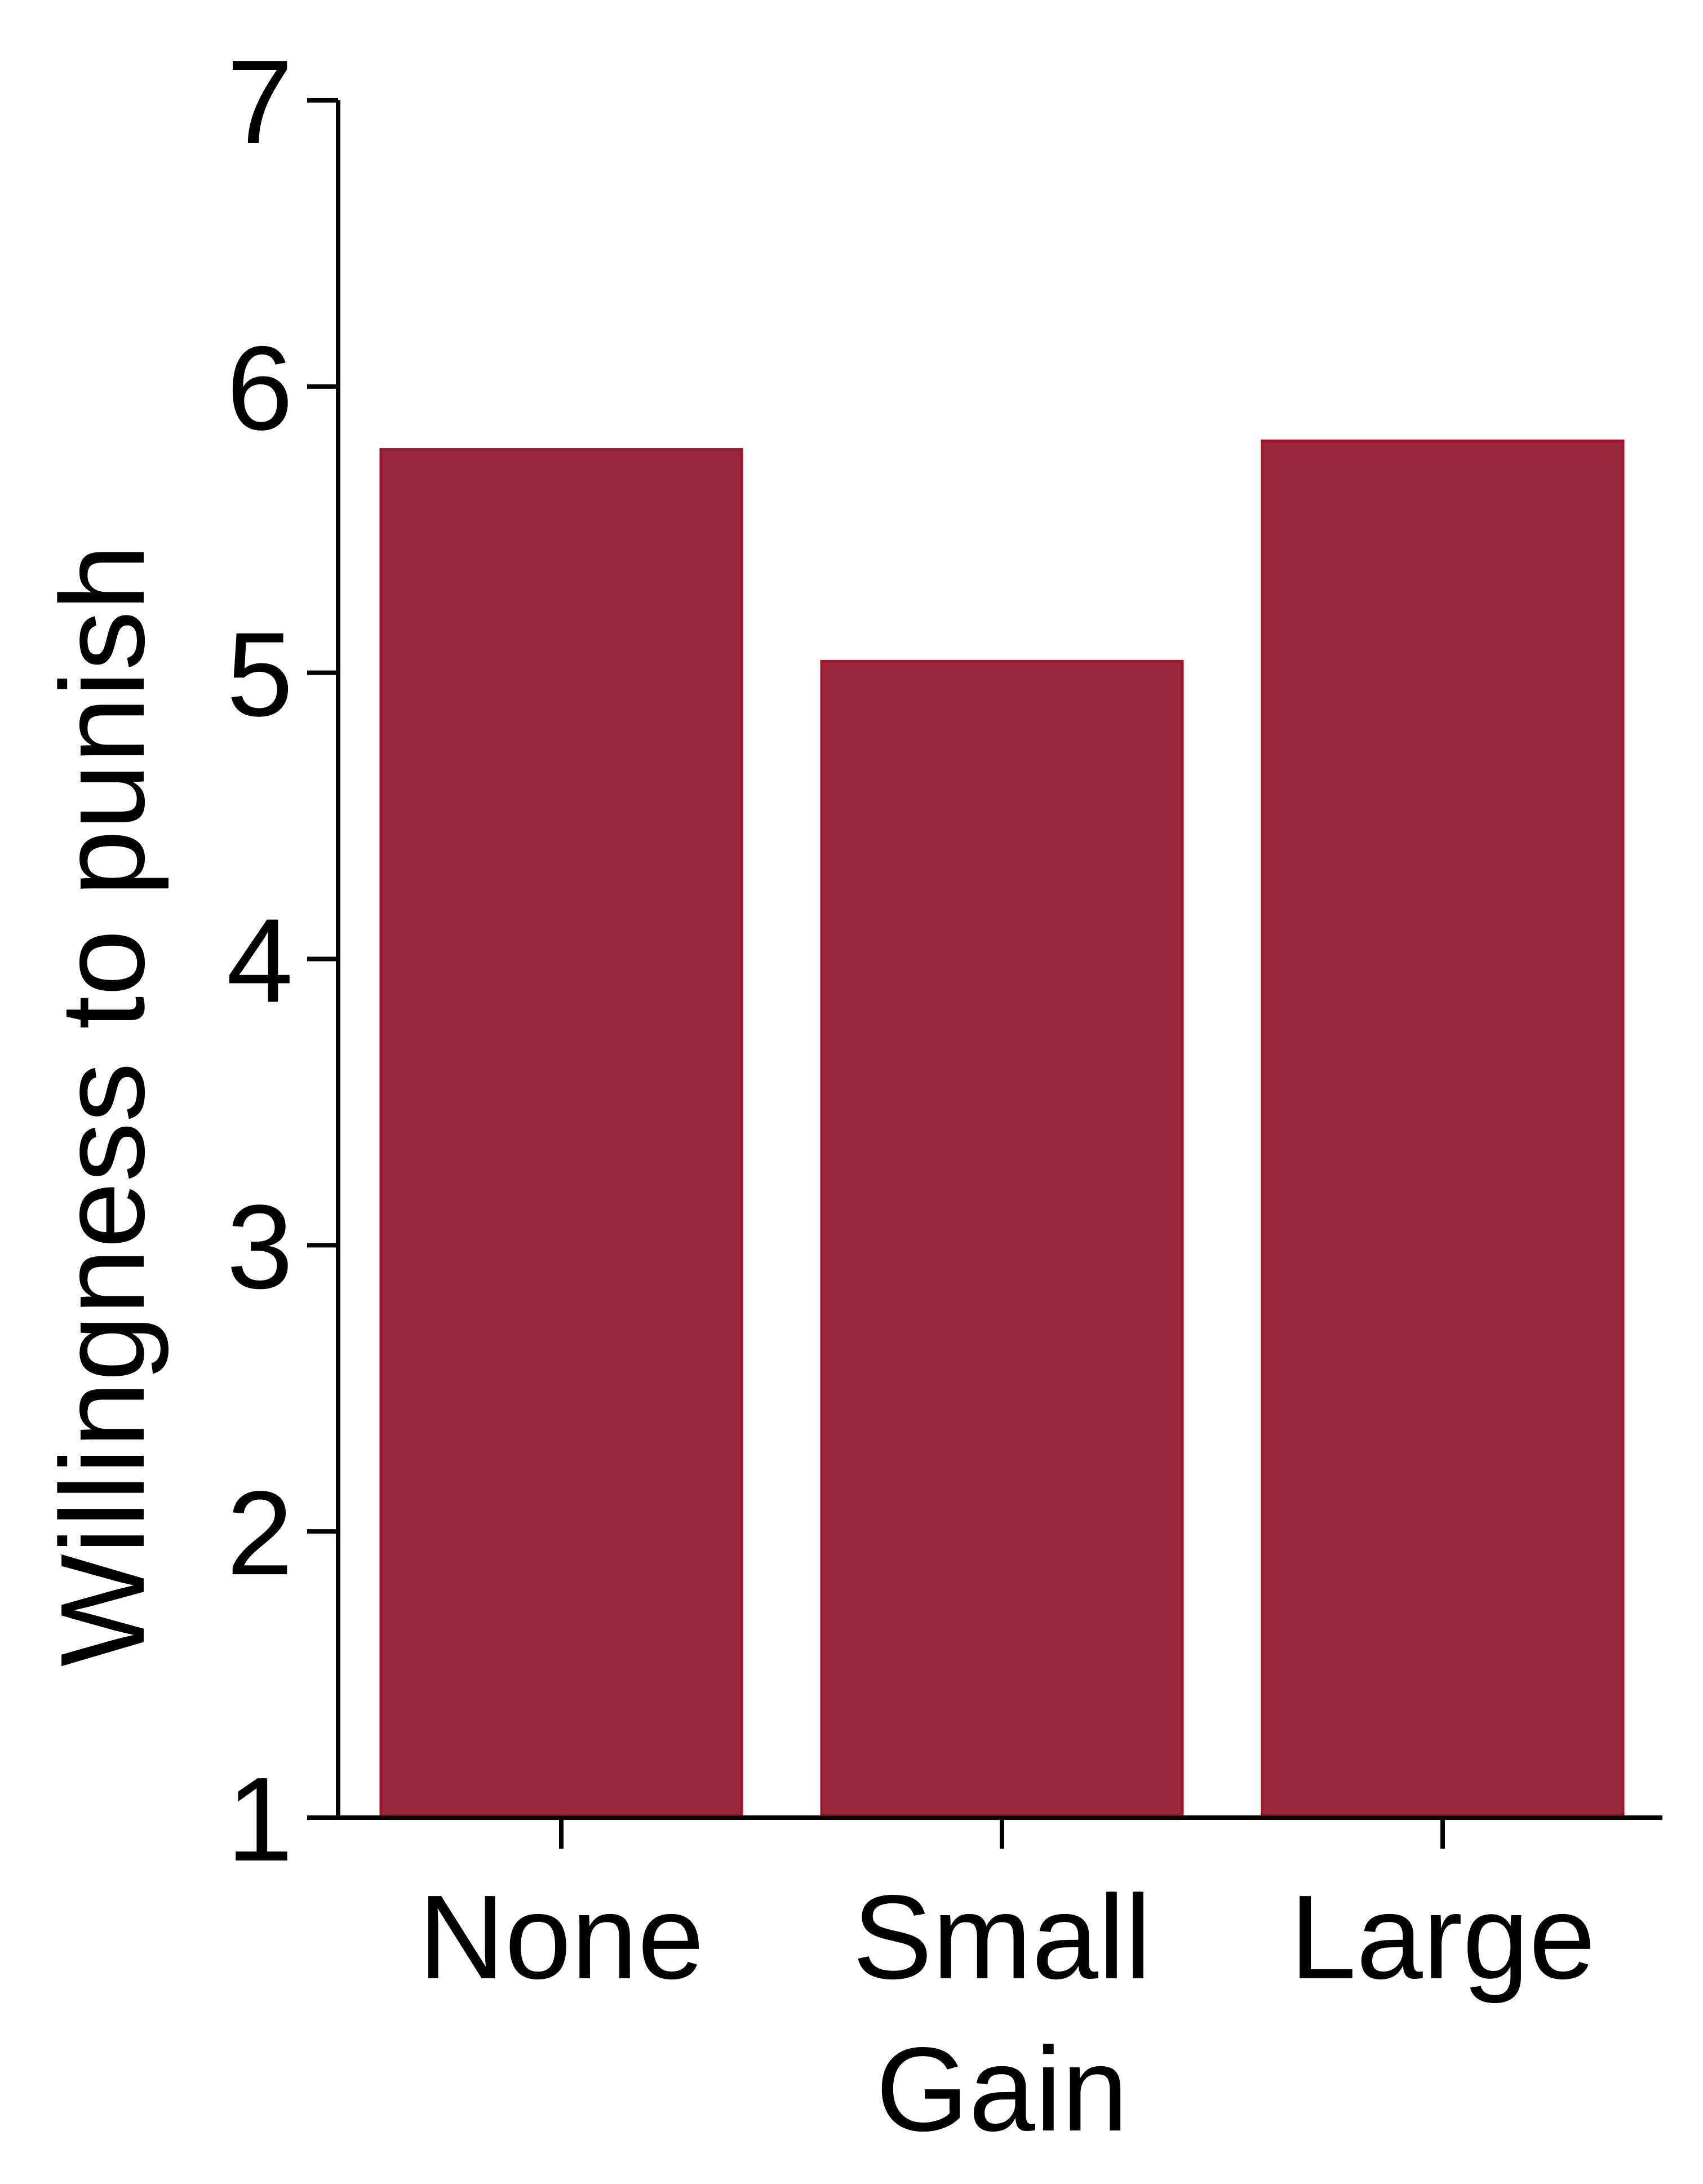 This screenshot has width=1703, height=2184. I want to click on y-tick-label-4: 4, so click(260, 960).